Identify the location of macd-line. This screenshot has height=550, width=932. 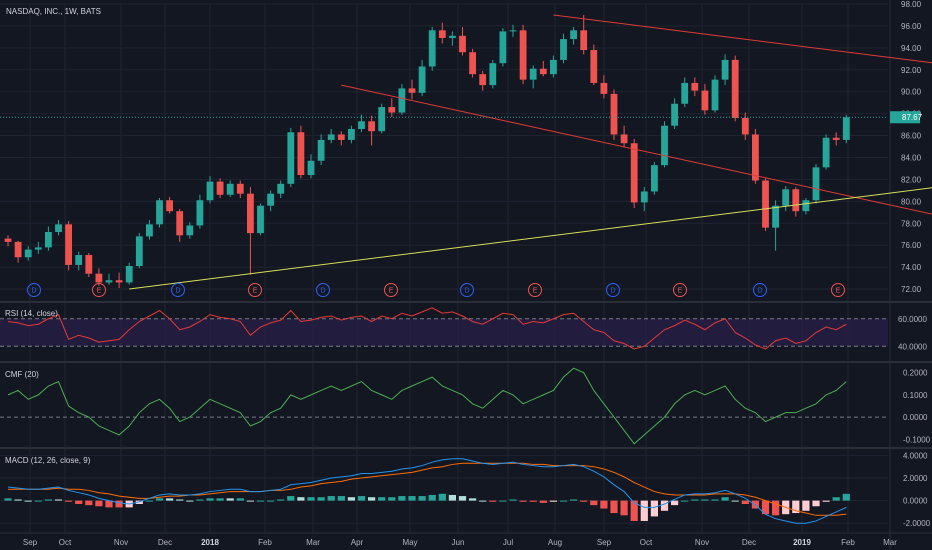
(427, 491).